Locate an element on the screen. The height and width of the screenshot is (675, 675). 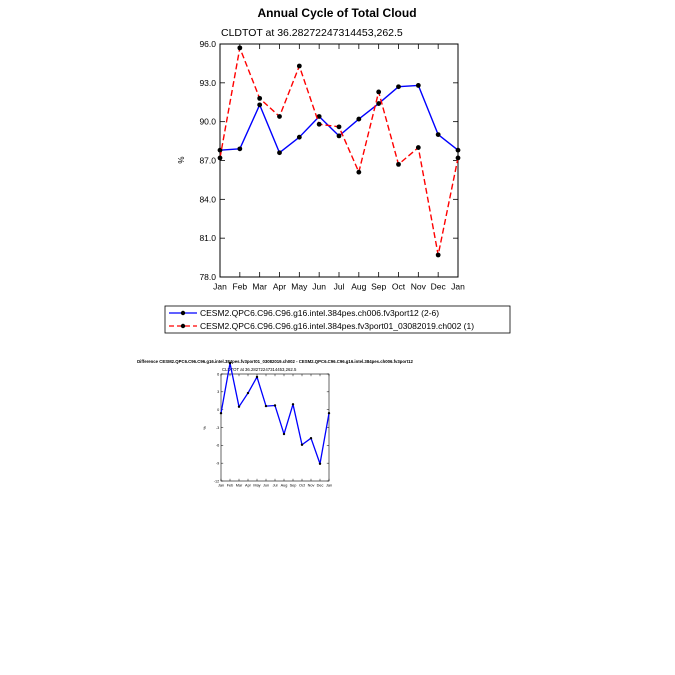
y-tick-label: -6 is located at coordinates (217, 446).